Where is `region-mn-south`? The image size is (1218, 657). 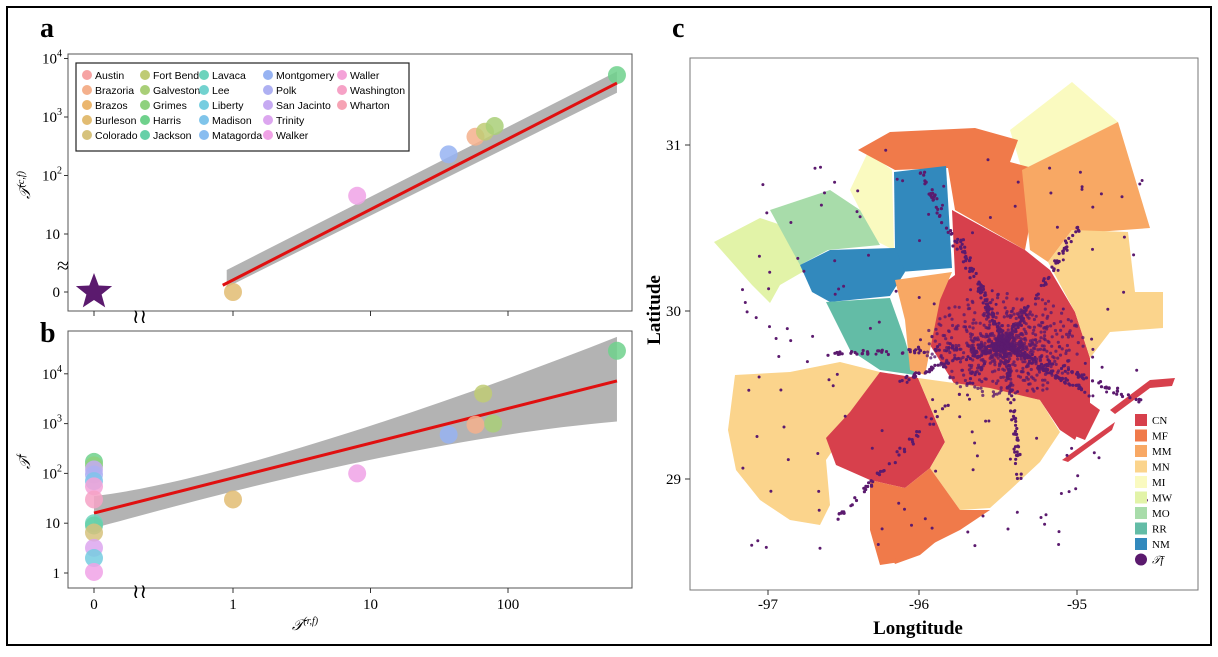 region-mn-south is located at coordinates (989, 444).